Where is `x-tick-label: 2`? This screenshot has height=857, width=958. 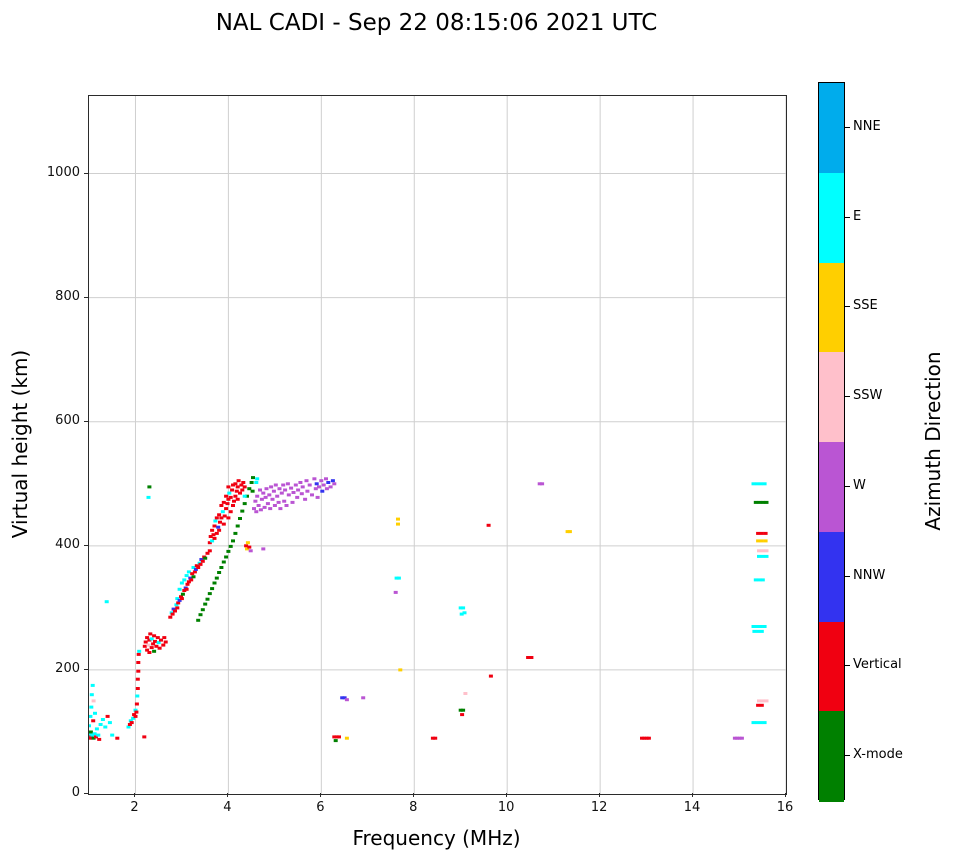
x-tick-label: 2 is located at coordinates (134, 807).